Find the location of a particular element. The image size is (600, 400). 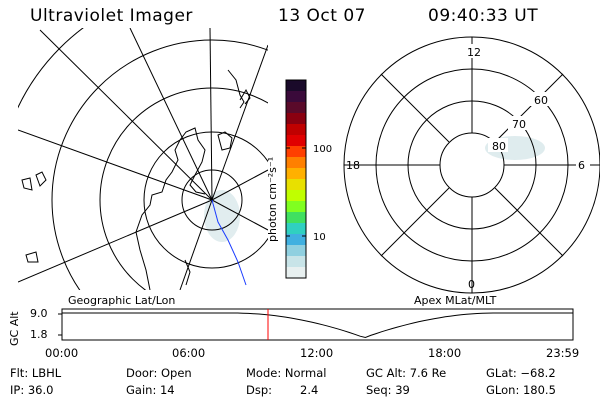

mlt-label-0: 0 is located at coordinates (471, 284).